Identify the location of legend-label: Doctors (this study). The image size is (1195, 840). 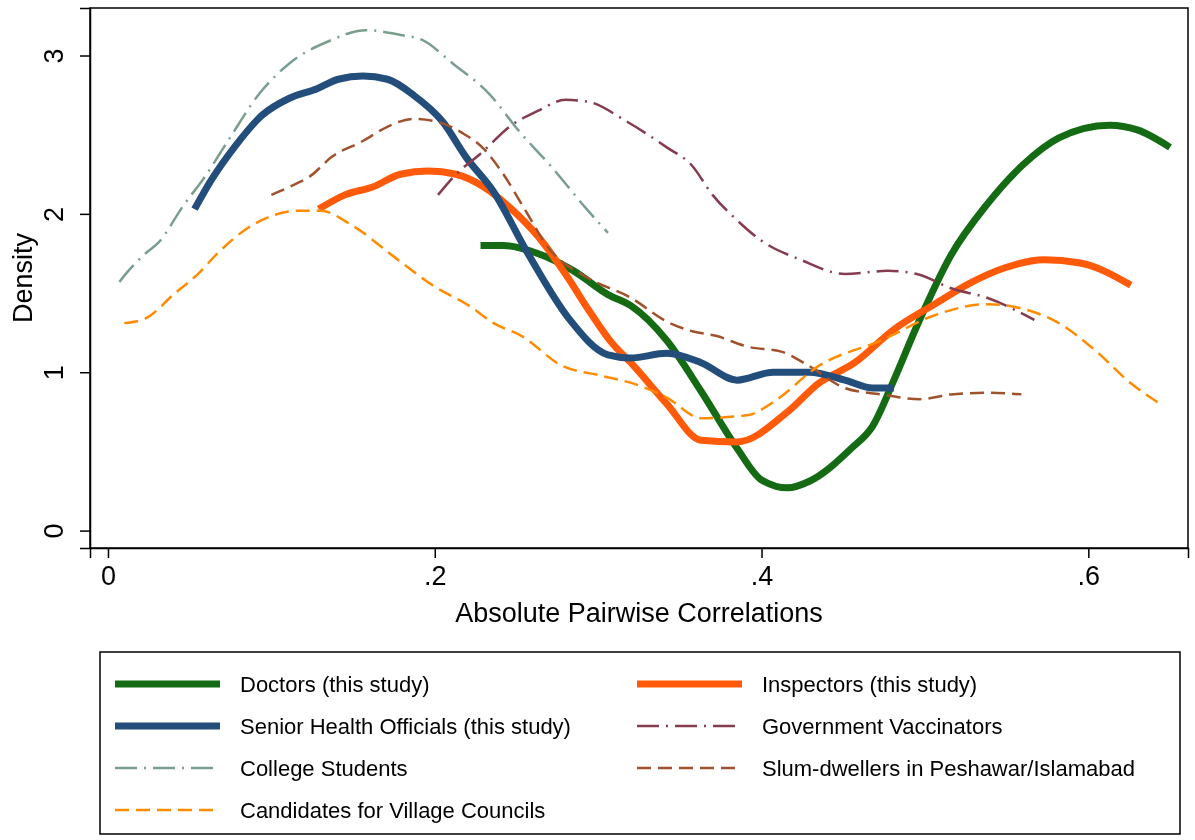
(335, 684).